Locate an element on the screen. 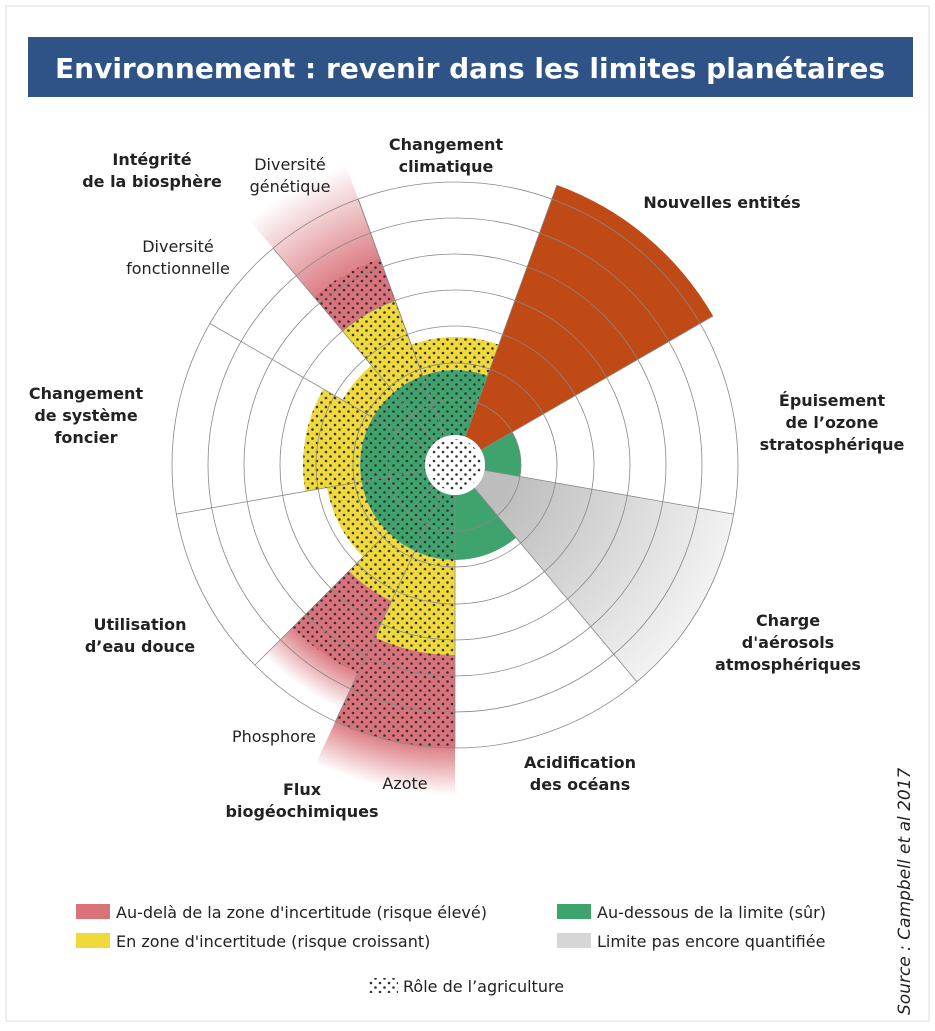 The image size is (935, 1031). label: Intégrité de la biosphère is located at coordinates (152, 170).